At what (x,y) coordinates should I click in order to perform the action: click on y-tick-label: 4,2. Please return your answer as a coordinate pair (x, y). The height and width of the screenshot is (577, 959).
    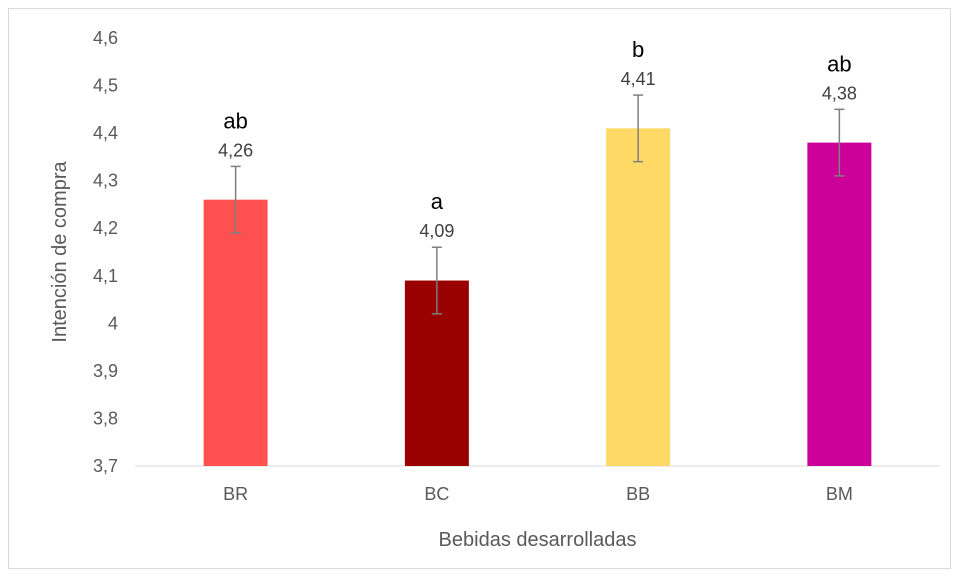
    Looking at the image, I should click on (105, 228).